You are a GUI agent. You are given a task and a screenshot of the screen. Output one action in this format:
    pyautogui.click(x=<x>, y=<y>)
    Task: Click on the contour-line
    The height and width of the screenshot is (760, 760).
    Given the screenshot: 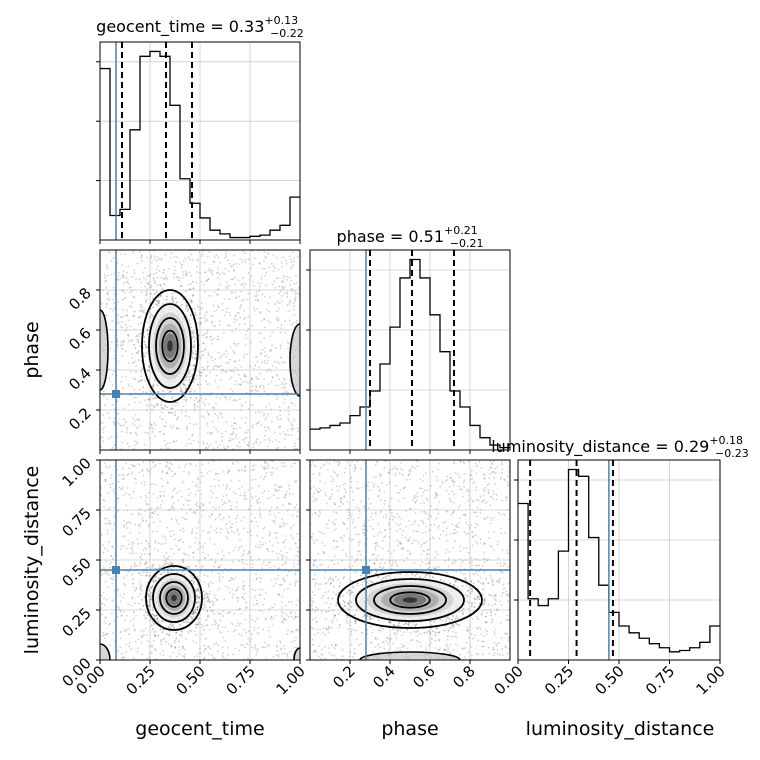 What is the action you would take?
    pyautogui.click(x=296, y=653)
    